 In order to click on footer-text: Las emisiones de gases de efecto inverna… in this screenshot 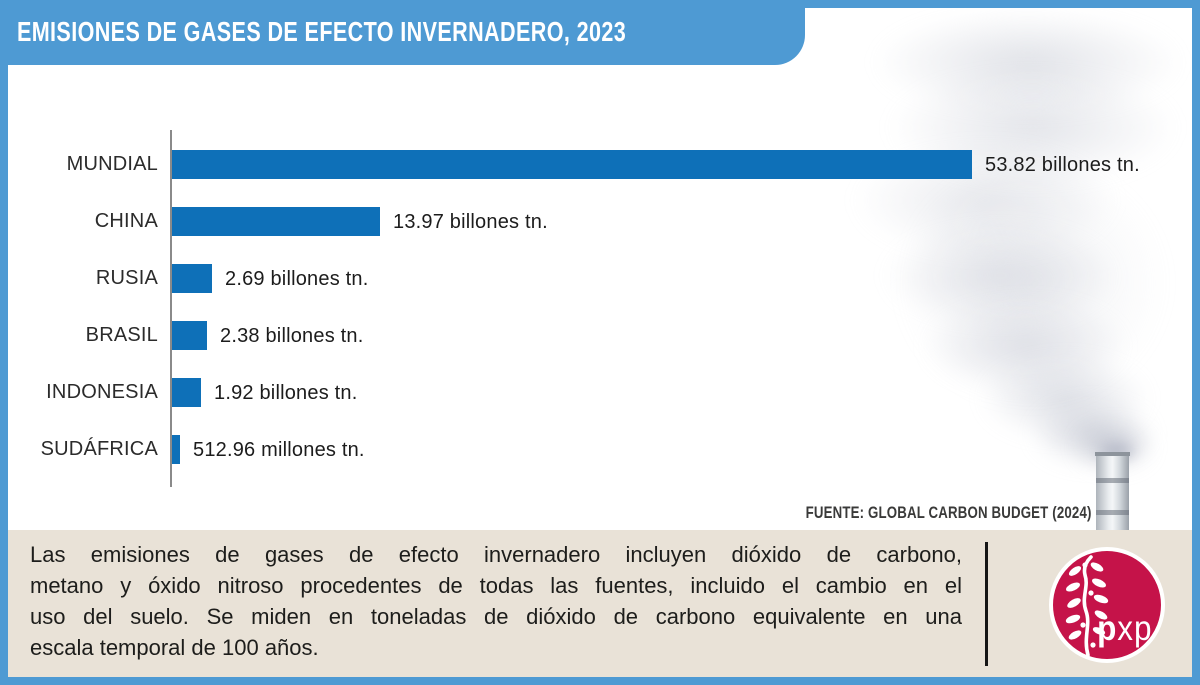, I will do `click(496, 601)`.